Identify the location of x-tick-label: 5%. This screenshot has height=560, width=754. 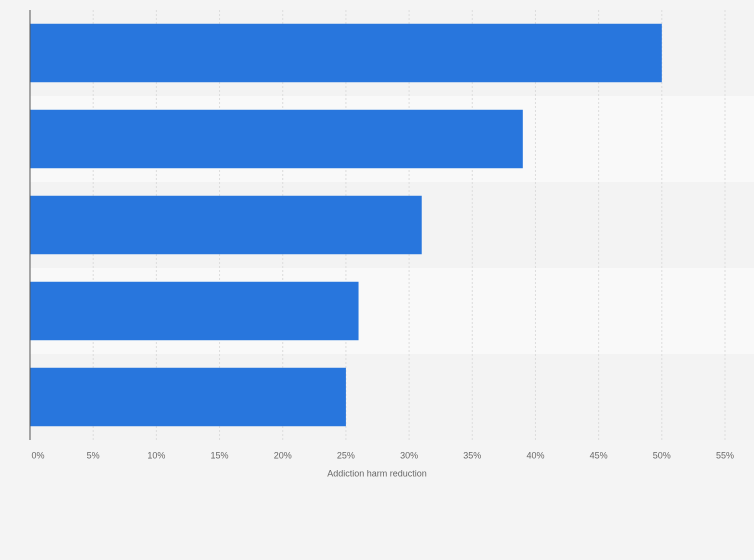
(93, 455).